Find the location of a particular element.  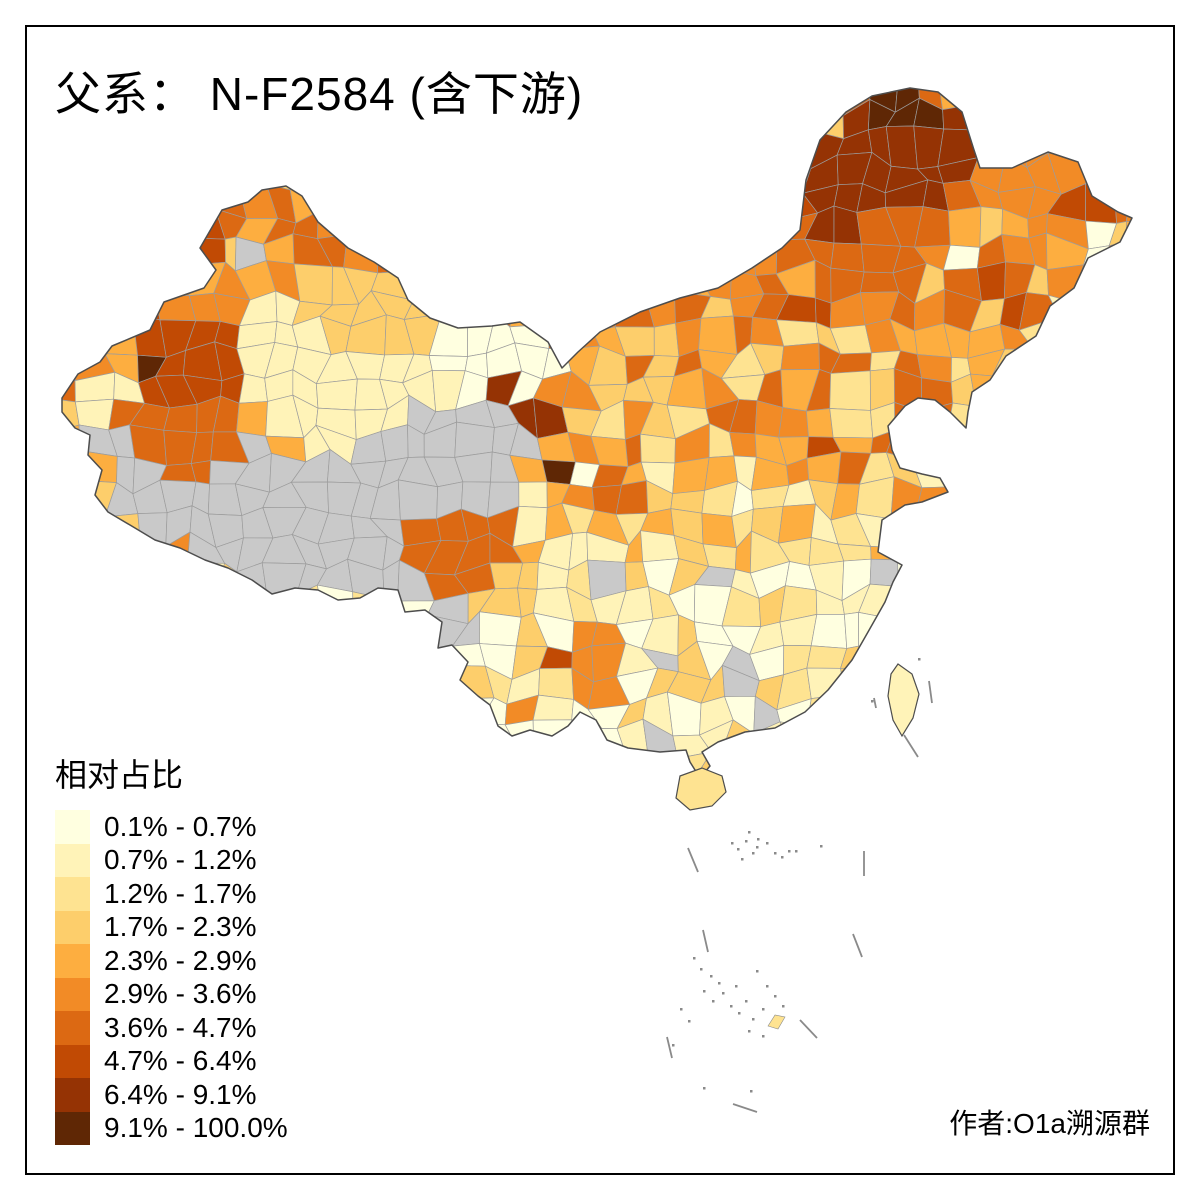

legend-label: 0.1% - 0.7% is located at coordinates (180, 826).